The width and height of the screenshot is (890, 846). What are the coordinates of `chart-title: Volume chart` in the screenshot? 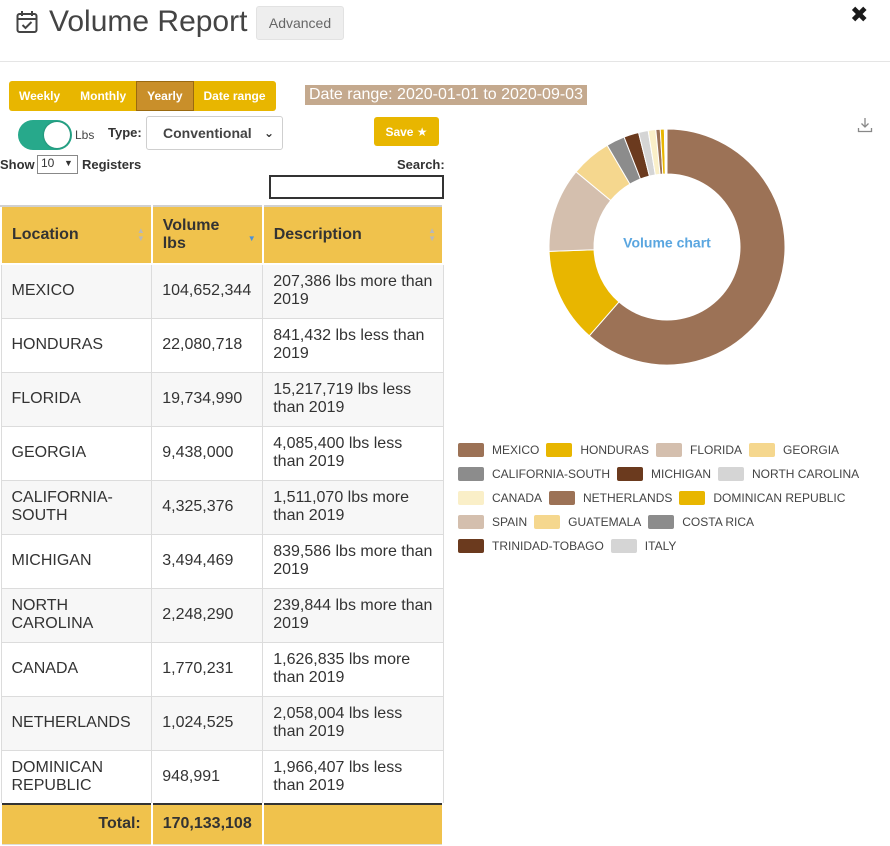 It's located at (667, 243).